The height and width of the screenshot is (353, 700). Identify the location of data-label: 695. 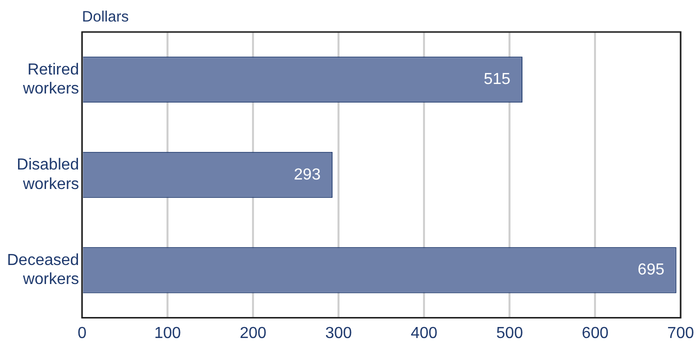
(651, 270).